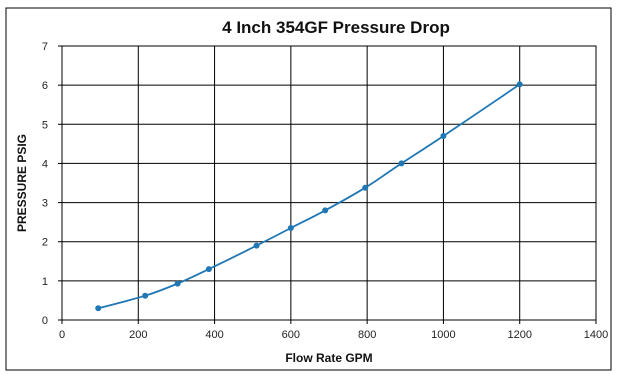 The width and height of the screenshot is (617, 374). What do you see at coordinates (22, 183) in the screenshot?
I see `y-axis-title: PRESSURE PSIG` at bounding box center [22, 183].